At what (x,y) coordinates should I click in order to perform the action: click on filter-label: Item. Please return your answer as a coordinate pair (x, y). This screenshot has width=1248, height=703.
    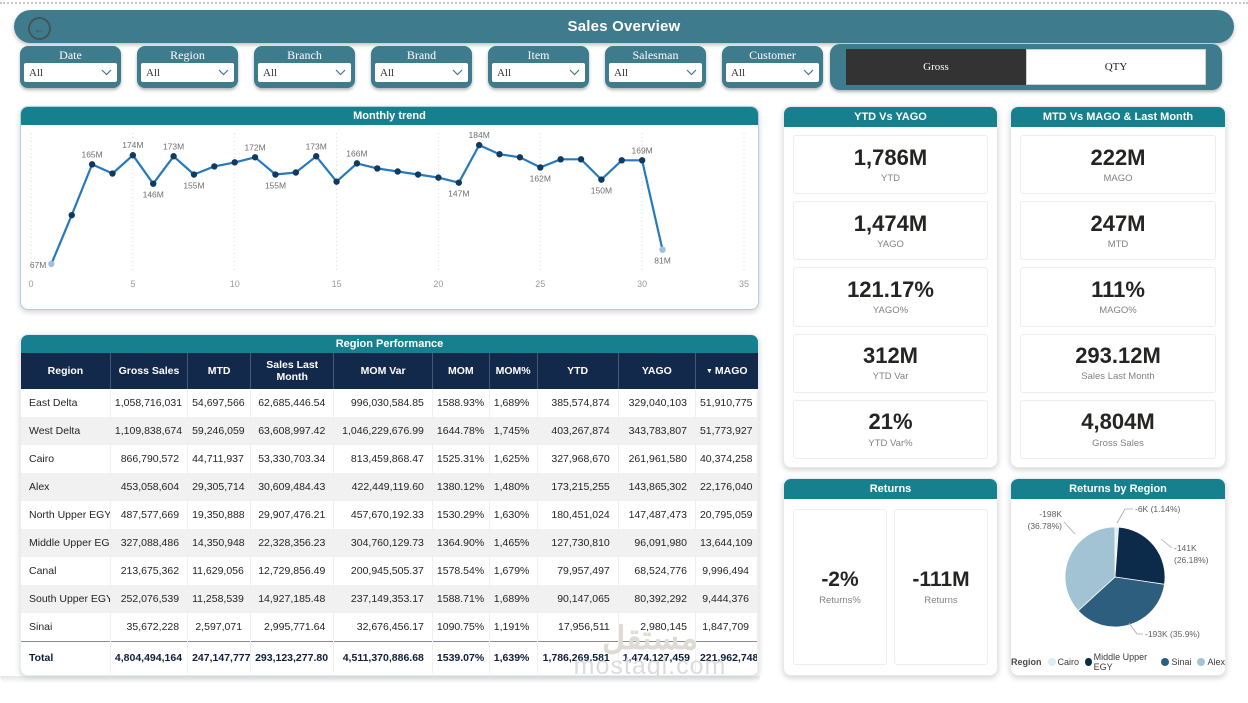
    Looking at the image, I should click on (538, 55).